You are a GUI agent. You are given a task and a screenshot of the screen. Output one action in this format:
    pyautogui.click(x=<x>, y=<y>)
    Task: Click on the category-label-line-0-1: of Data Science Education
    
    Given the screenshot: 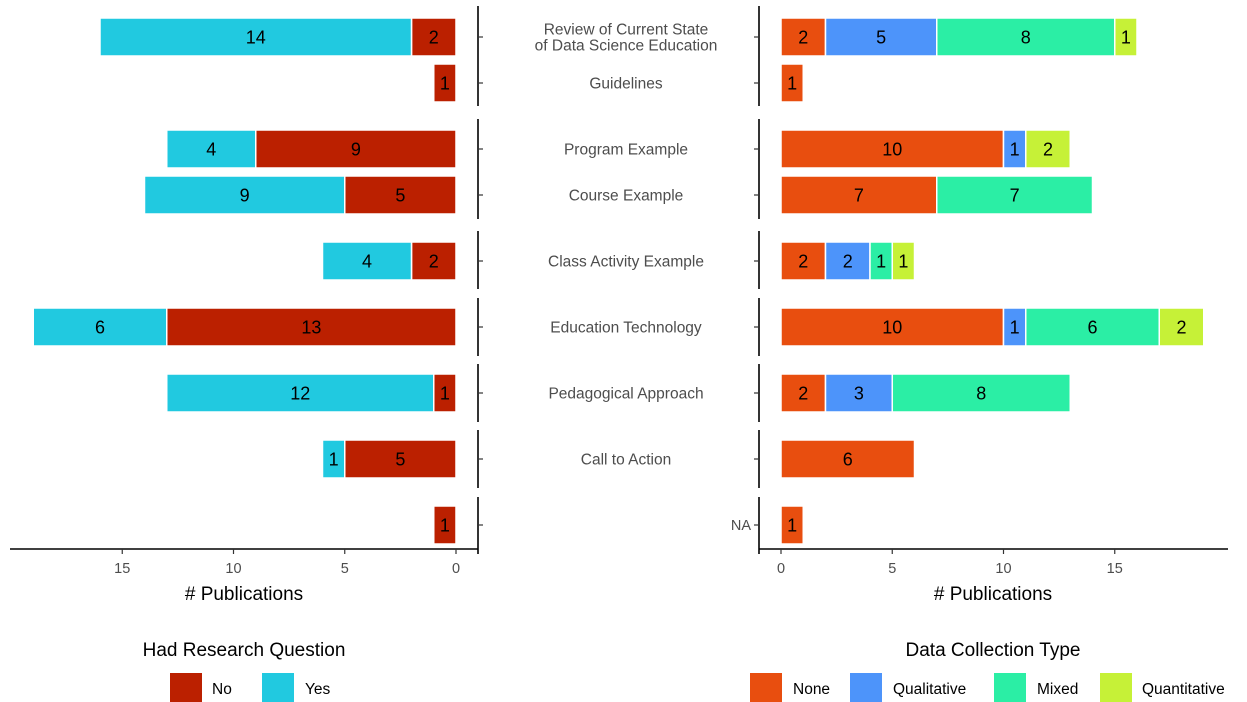 What is the action you would take?
    pyautogui.click(x=626, y=46)
    